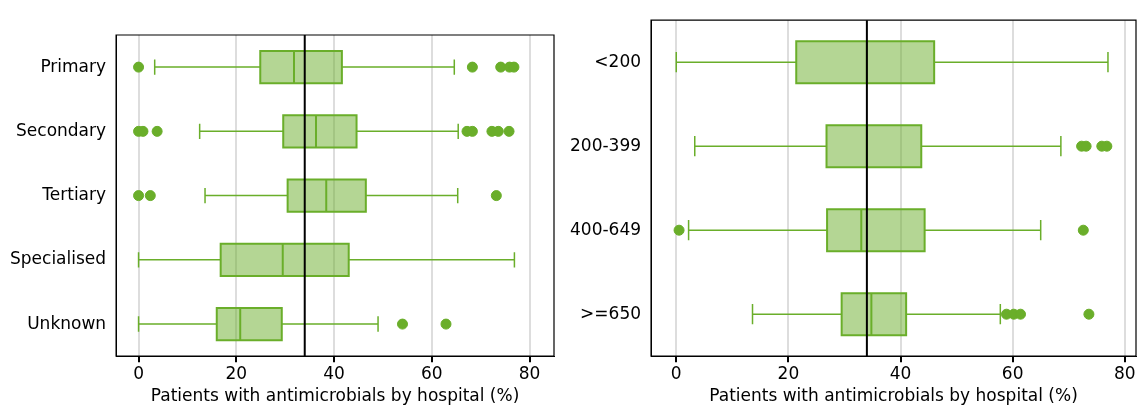 This screenshot has height=407, width=1142. Describe the element at coordinates (67, 322) in the screenshot. I see `y-tick-label: Unknown` at that location.